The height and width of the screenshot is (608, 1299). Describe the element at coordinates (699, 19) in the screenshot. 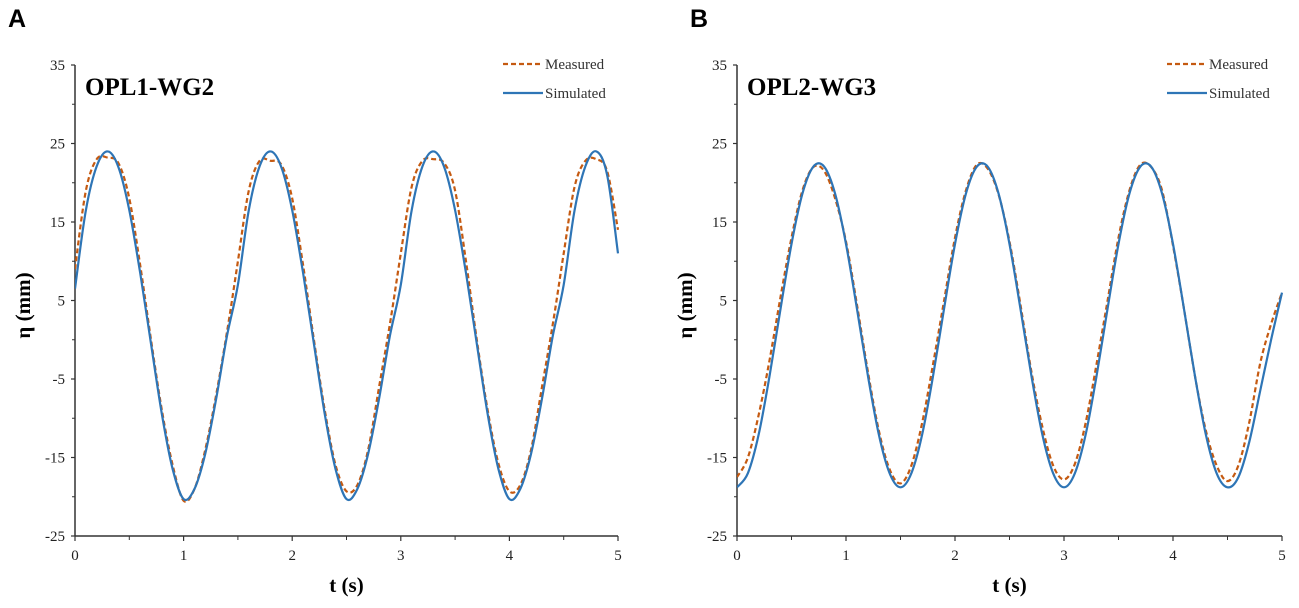

I see `panel-letter: B` at that location.